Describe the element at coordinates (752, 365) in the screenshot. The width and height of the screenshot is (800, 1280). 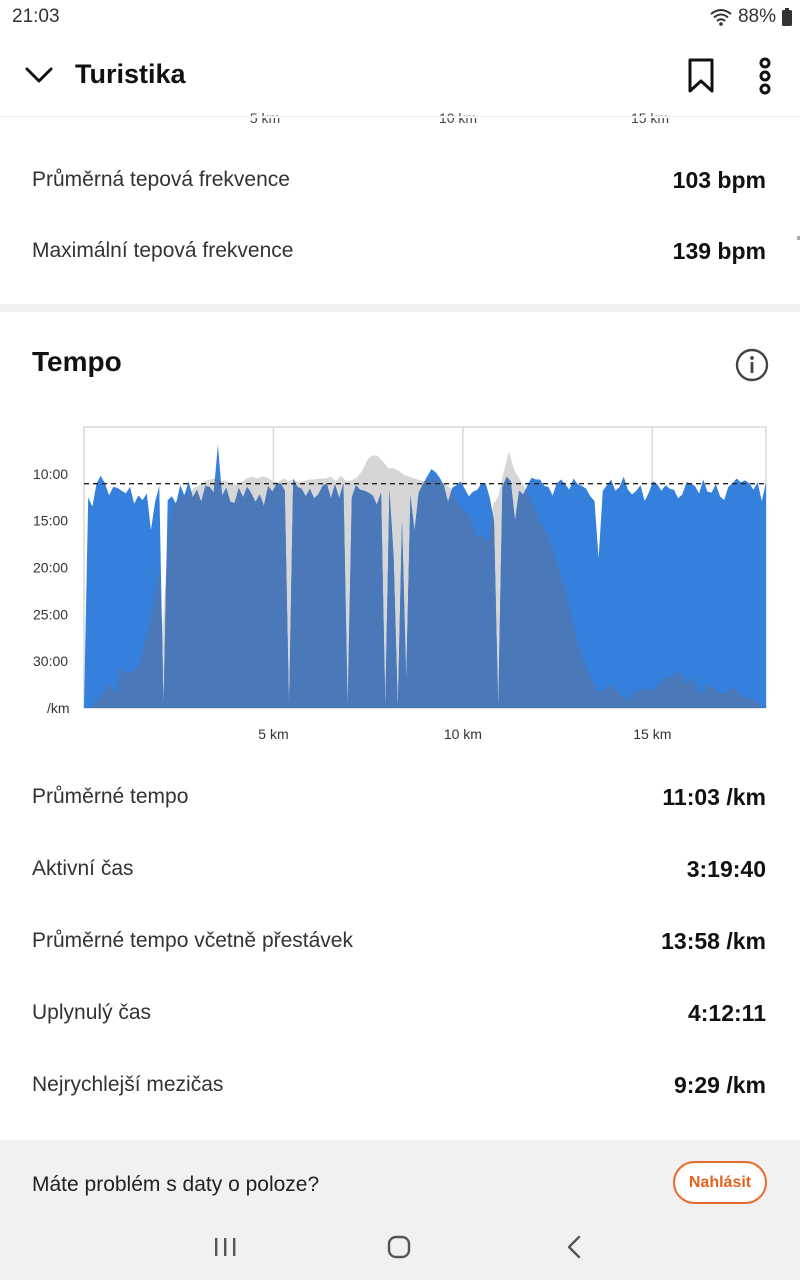
I see `info-icon` at that location.